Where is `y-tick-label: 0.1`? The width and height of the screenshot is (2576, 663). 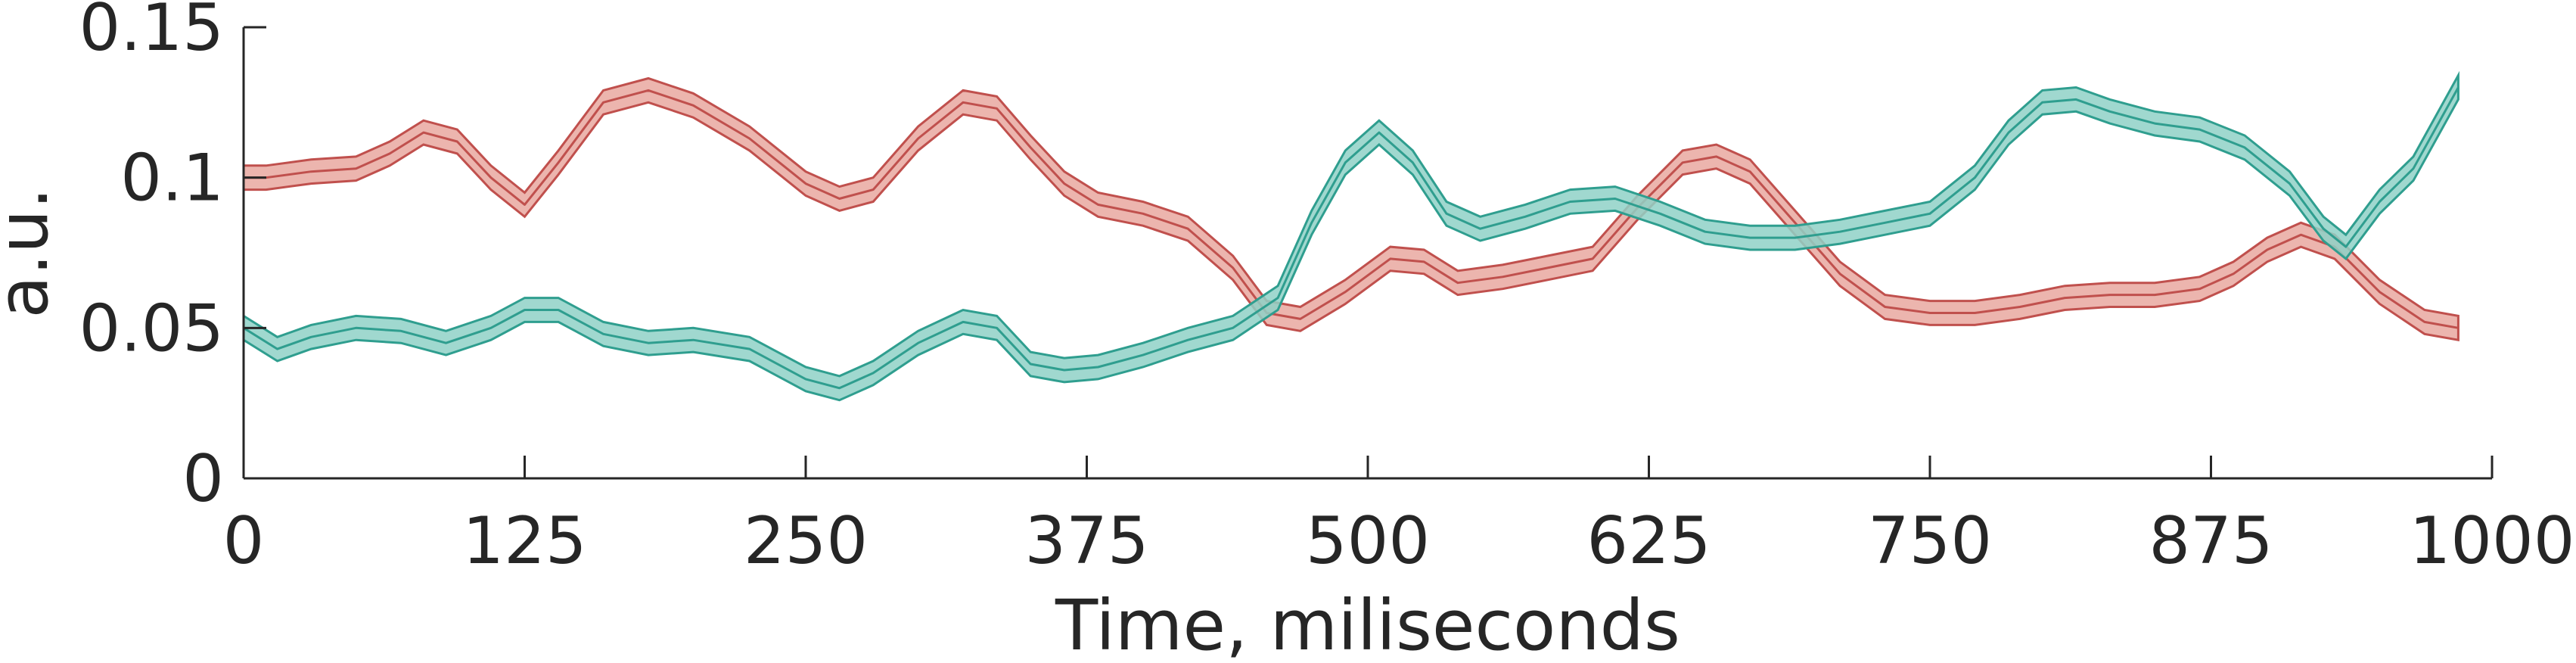 y-tick-label: 0.1 is located at coordinates (172, 178).